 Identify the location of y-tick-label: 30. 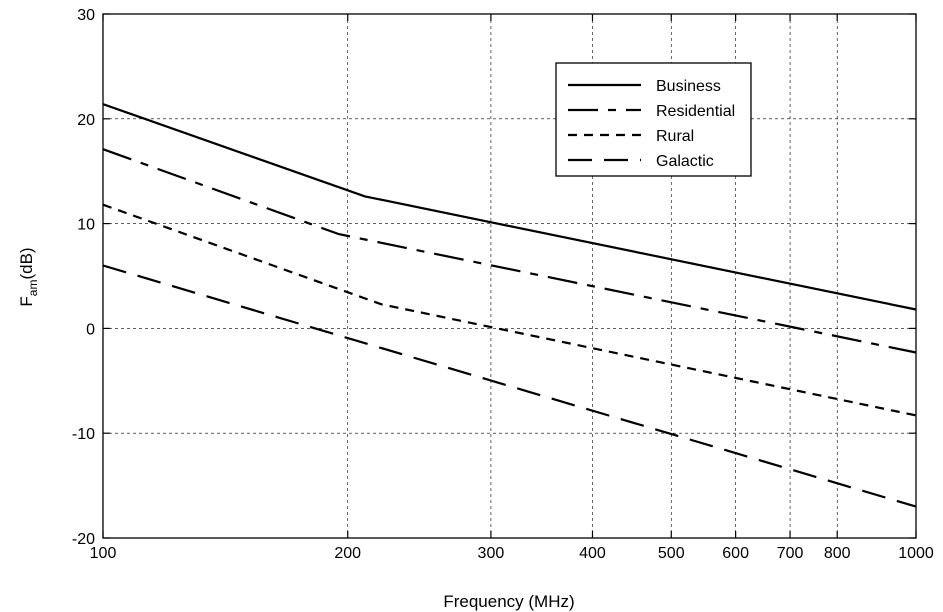
(86, 15).